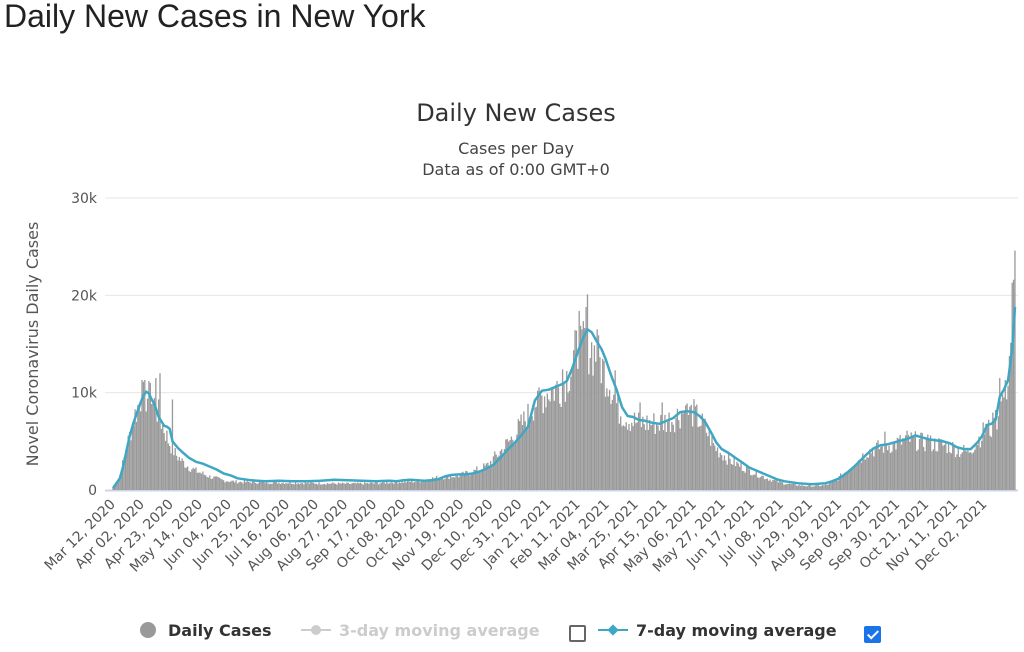 Image resolution: width=1024 pixels, height=652 pixels. What do you see at coordinates (717, 630) in the screenshot?
I see `legend-item-7day-average: 7-day moving average` at bounding box center [717, 630].